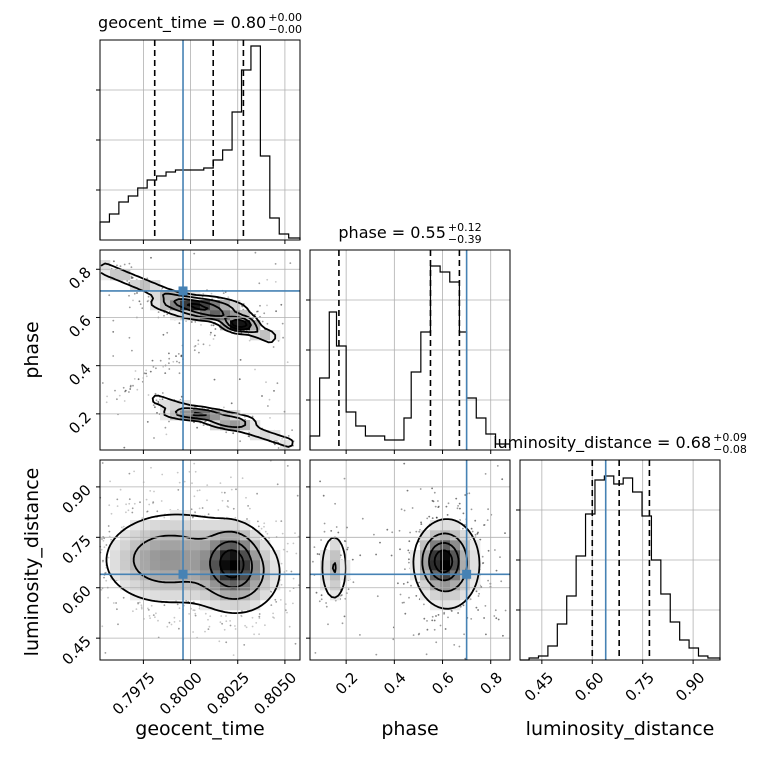 This screenshot has height=760, width=760. What do you see at coordinates (76, 499) in the screenshot?
I see `scatter-geocent_time-vs-luminosity_distance-ytick-label-3: 0.90` at bounding box center [76, 499].